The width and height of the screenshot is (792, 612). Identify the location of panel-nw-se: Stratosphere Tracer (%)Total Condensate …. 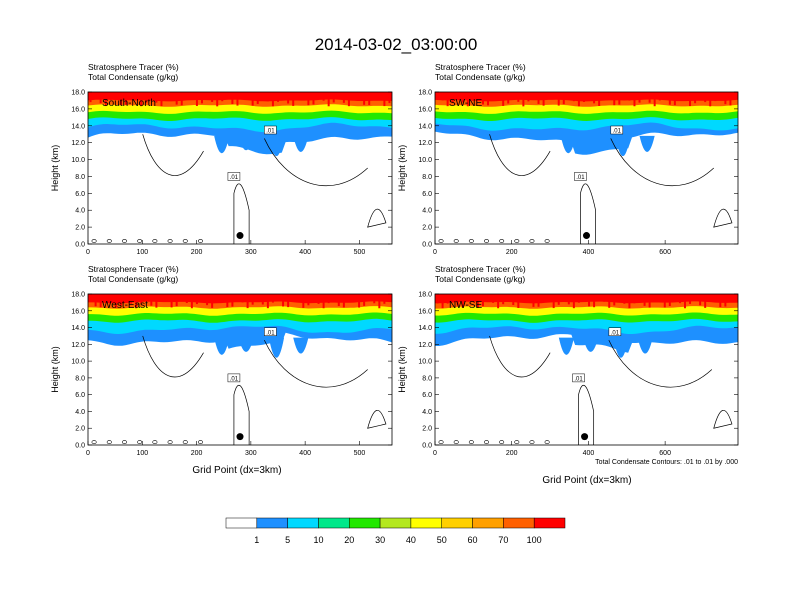
(568, 360).